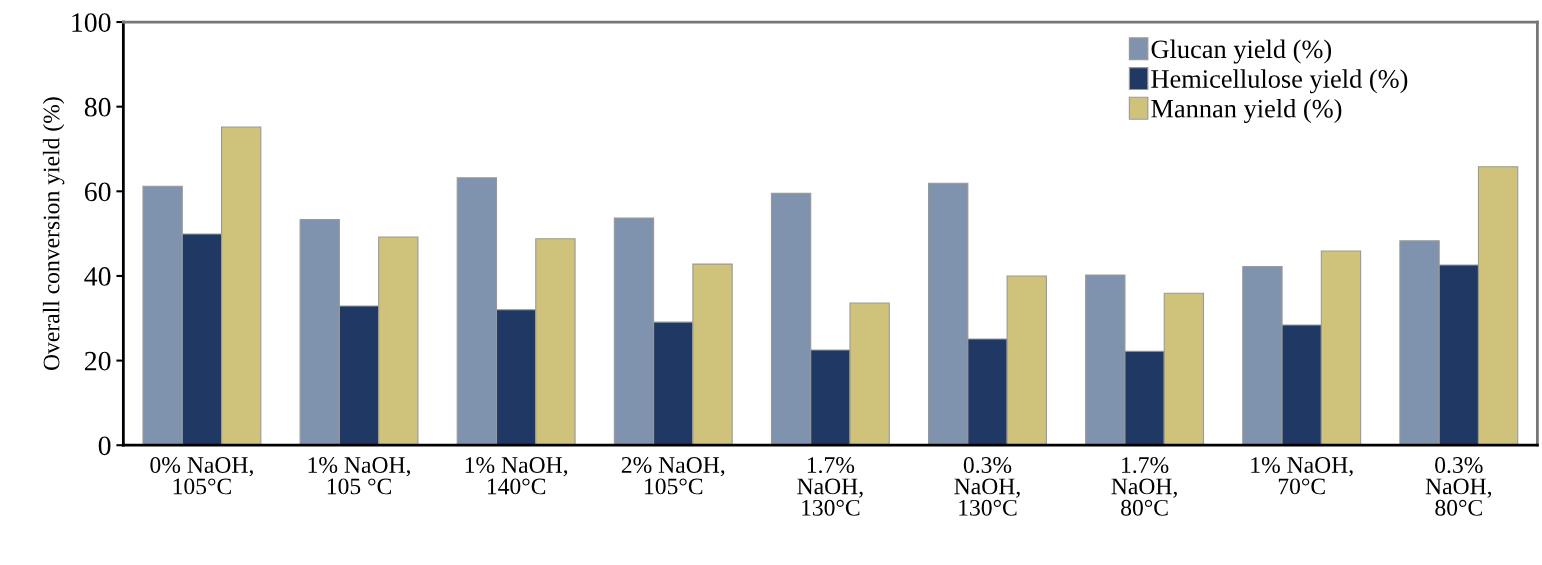 The height and width of the screenshot is (565, 1542). I want to click on y-axis-title: Overall conversion yield (%), so click(53, 234).